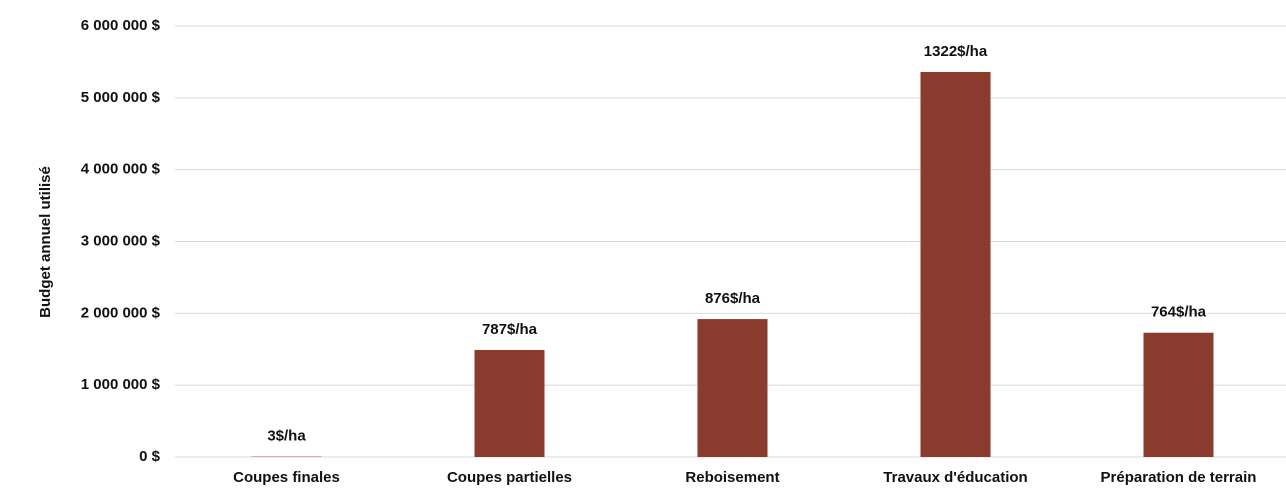 This screenshot has width=1286, height=491. Describe the element at coordinates (732, 477) in the screenshot. I see `x-tick-label: Reboisement` at that location.